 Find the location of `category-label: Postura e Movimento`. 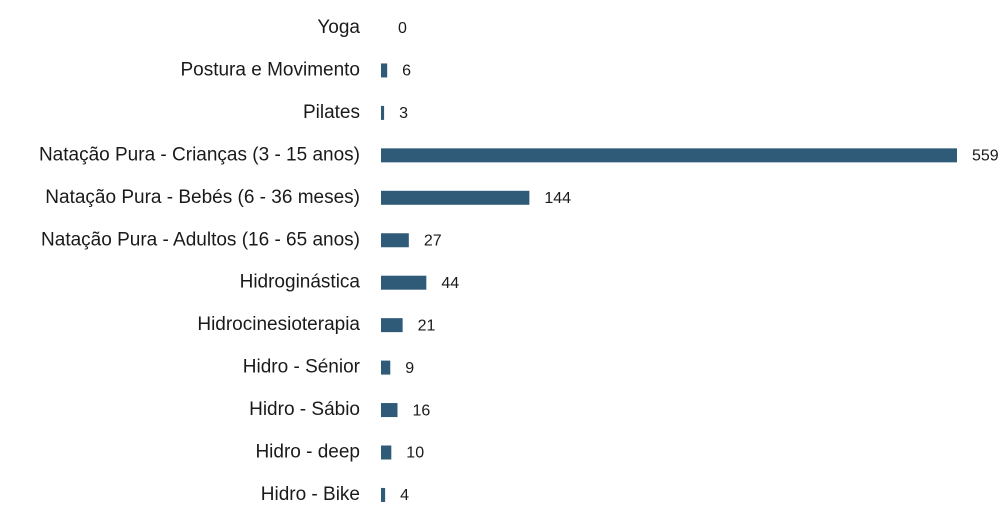

category-label: Postura e Movimento is located at coordinates (270, 69).